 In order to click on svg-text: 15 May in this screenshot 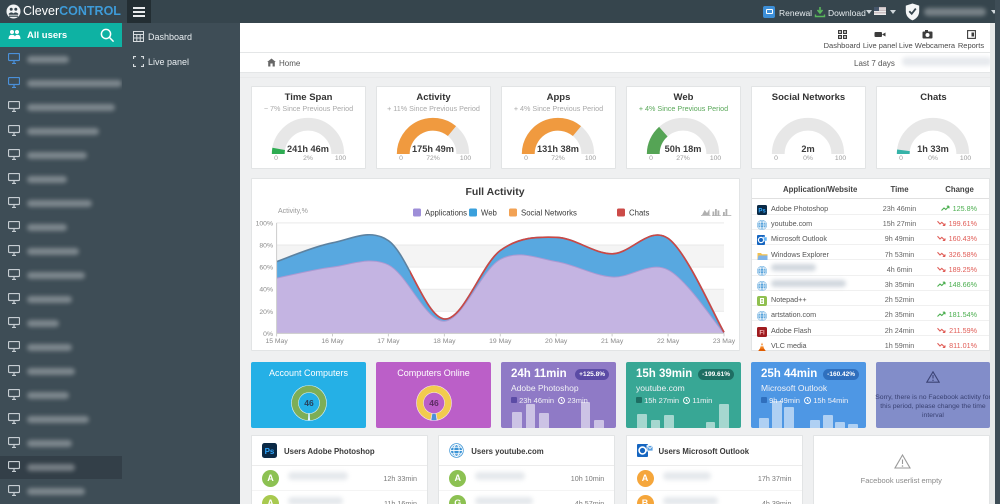, I will do `click(276, 341)`.